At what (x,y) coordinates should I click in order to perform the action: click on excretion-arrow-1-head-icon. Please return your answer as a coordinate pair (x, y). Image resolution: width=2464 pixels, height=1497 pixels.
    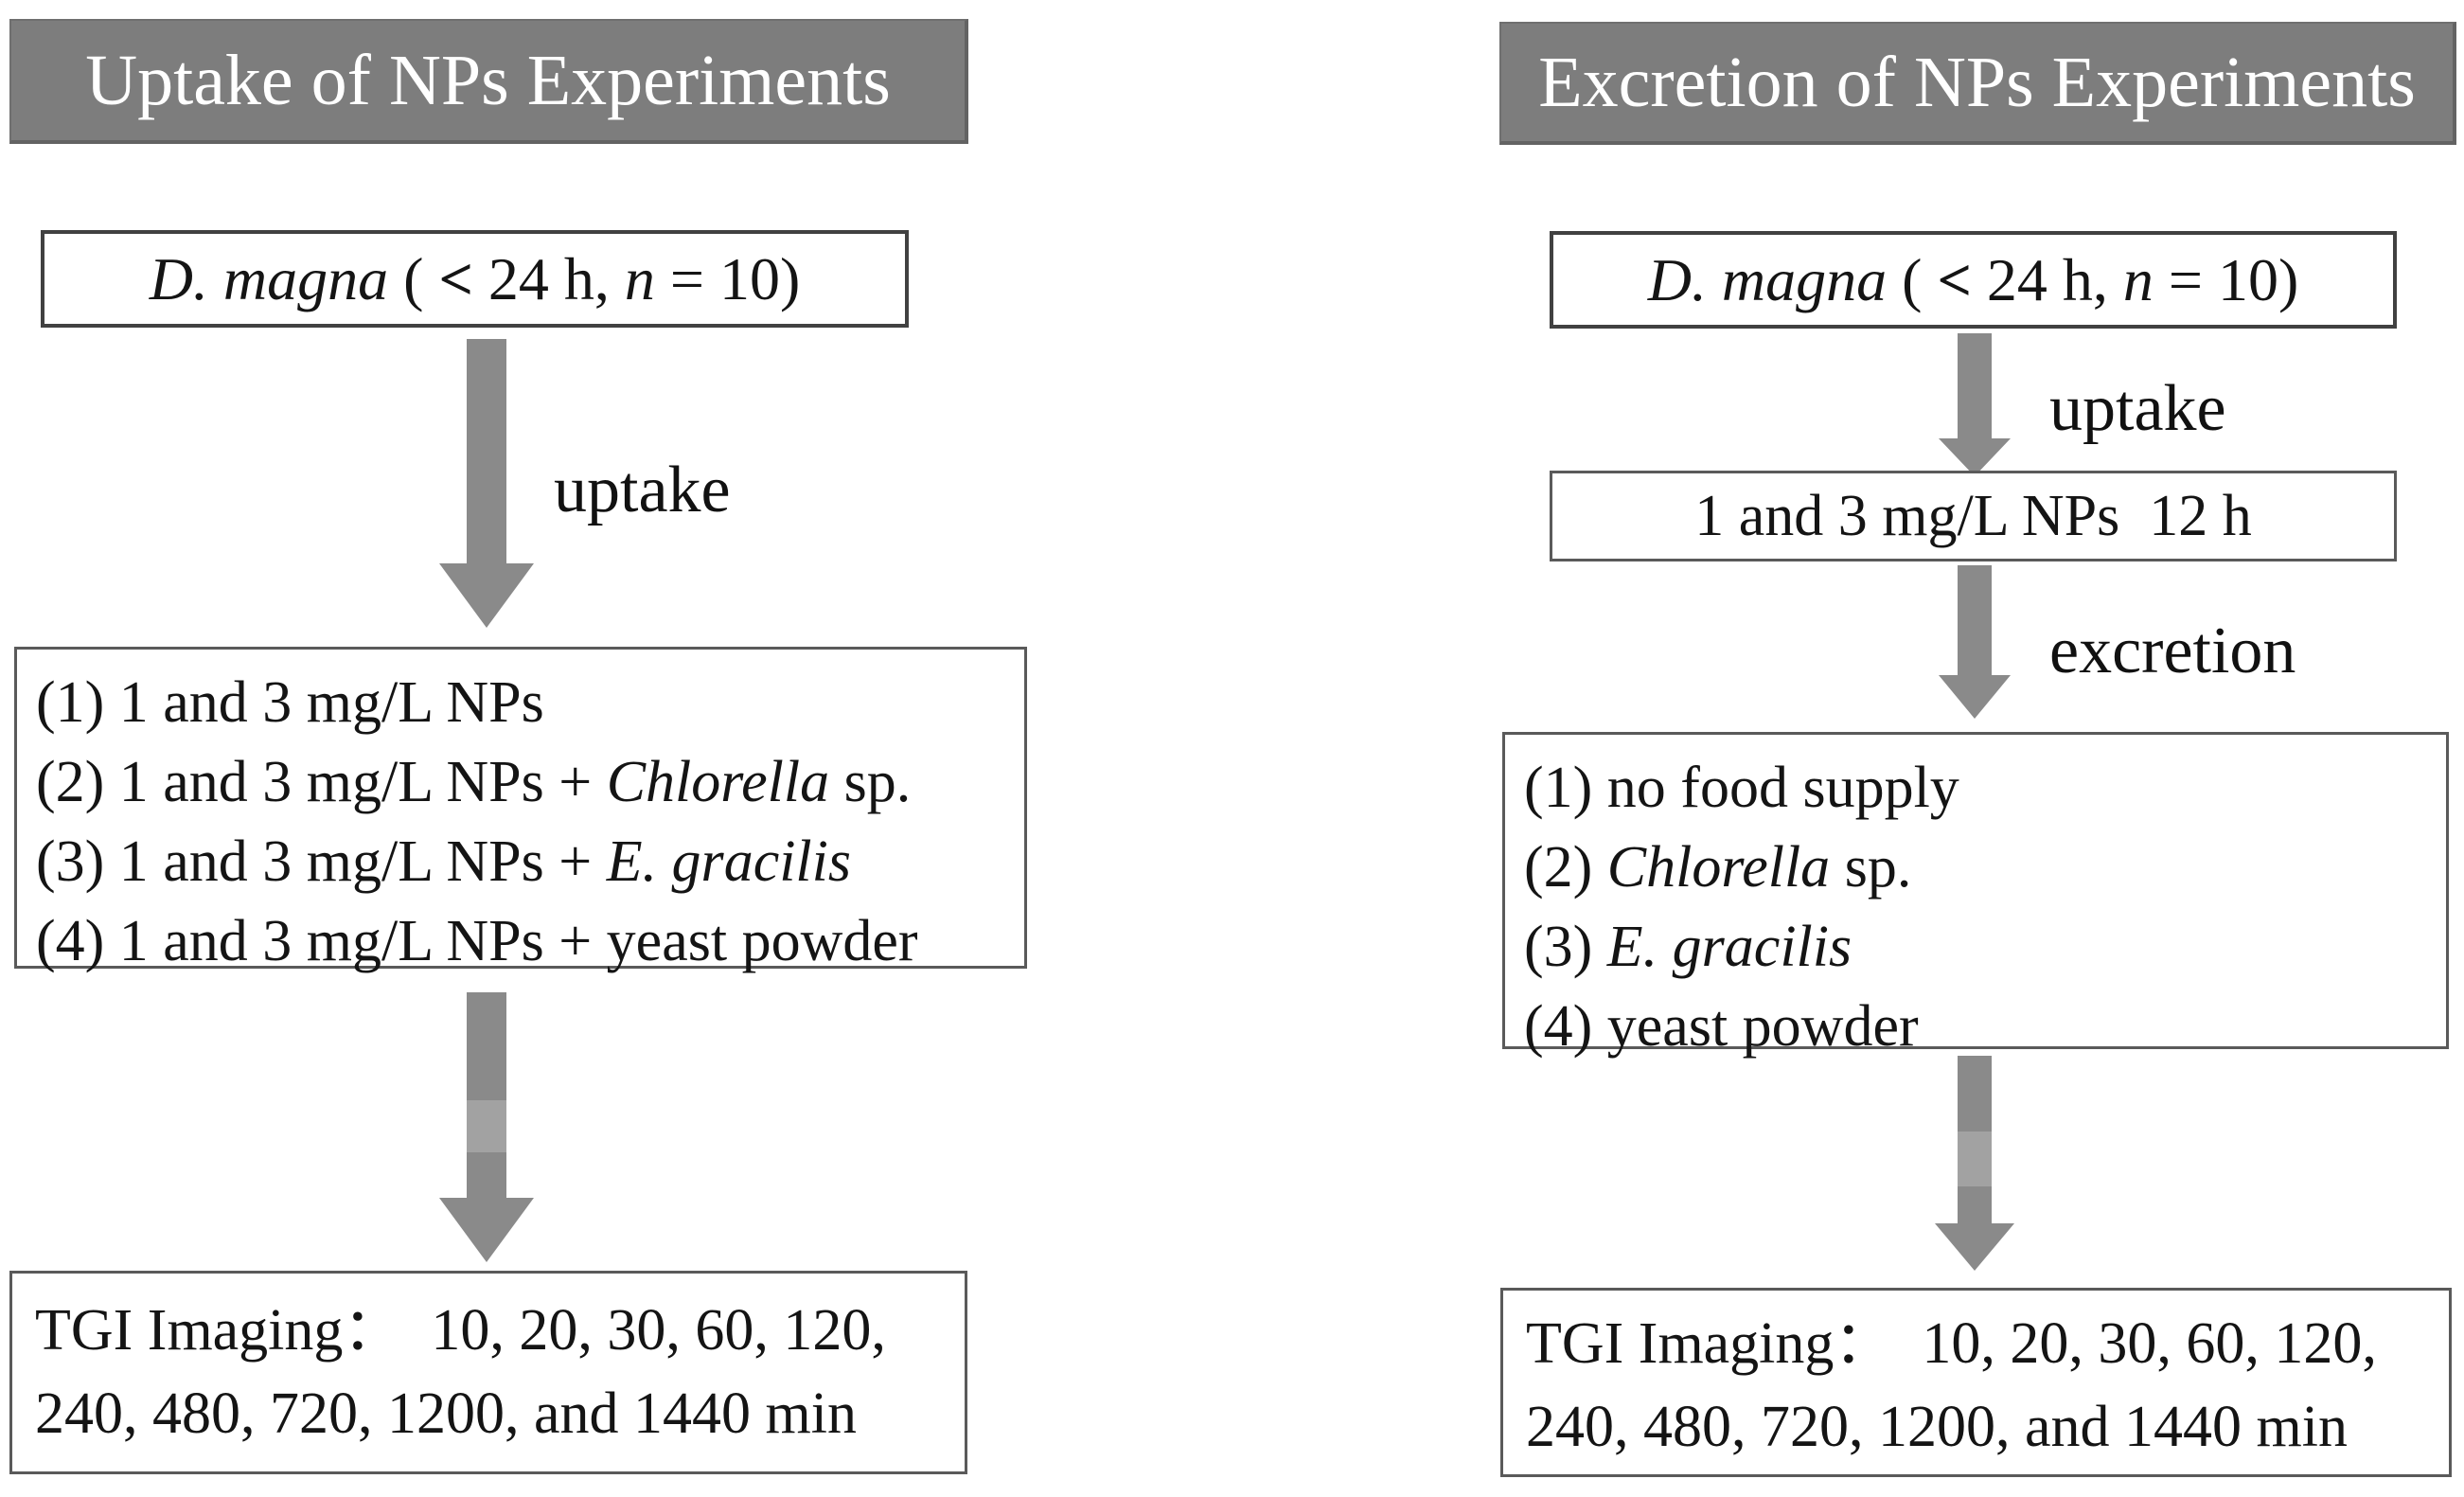
    Looking at the image, I should click on (1975, 457).